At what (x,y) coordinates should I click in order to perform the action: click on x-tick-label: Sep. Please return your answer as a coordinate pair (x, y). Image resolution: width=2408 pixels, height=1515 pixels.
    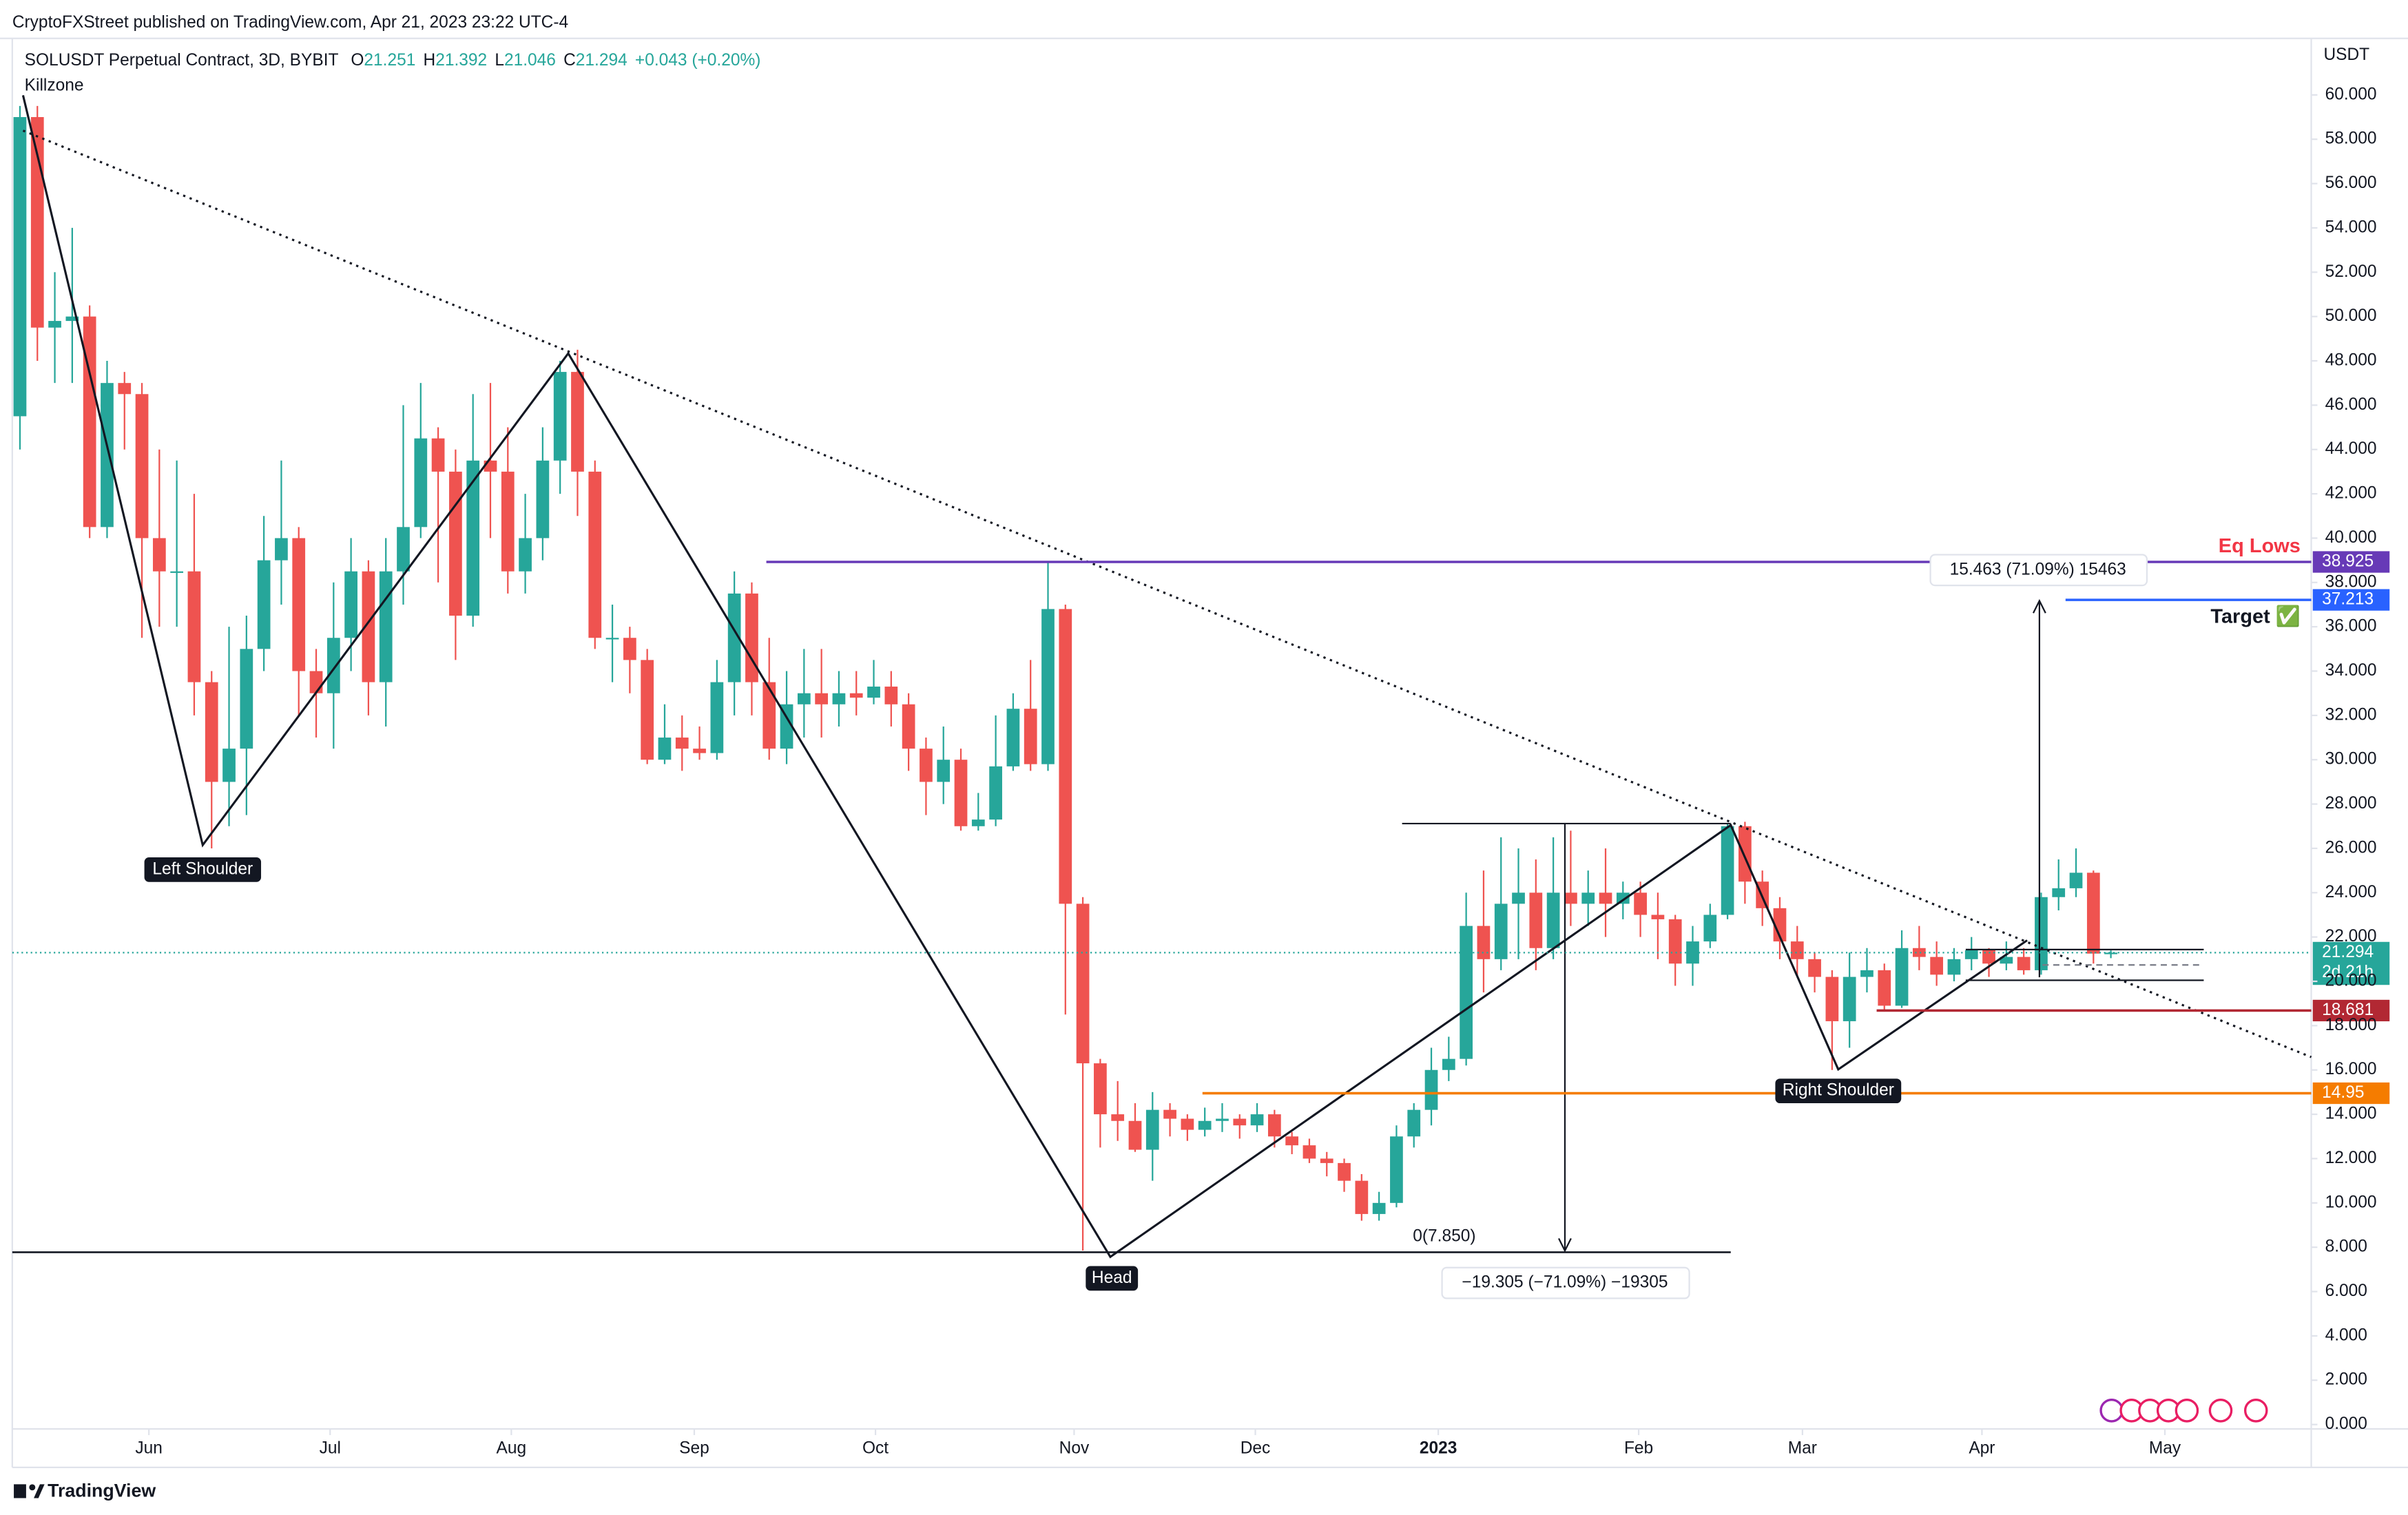
    Looking at the image, I should click on (694, 1448).